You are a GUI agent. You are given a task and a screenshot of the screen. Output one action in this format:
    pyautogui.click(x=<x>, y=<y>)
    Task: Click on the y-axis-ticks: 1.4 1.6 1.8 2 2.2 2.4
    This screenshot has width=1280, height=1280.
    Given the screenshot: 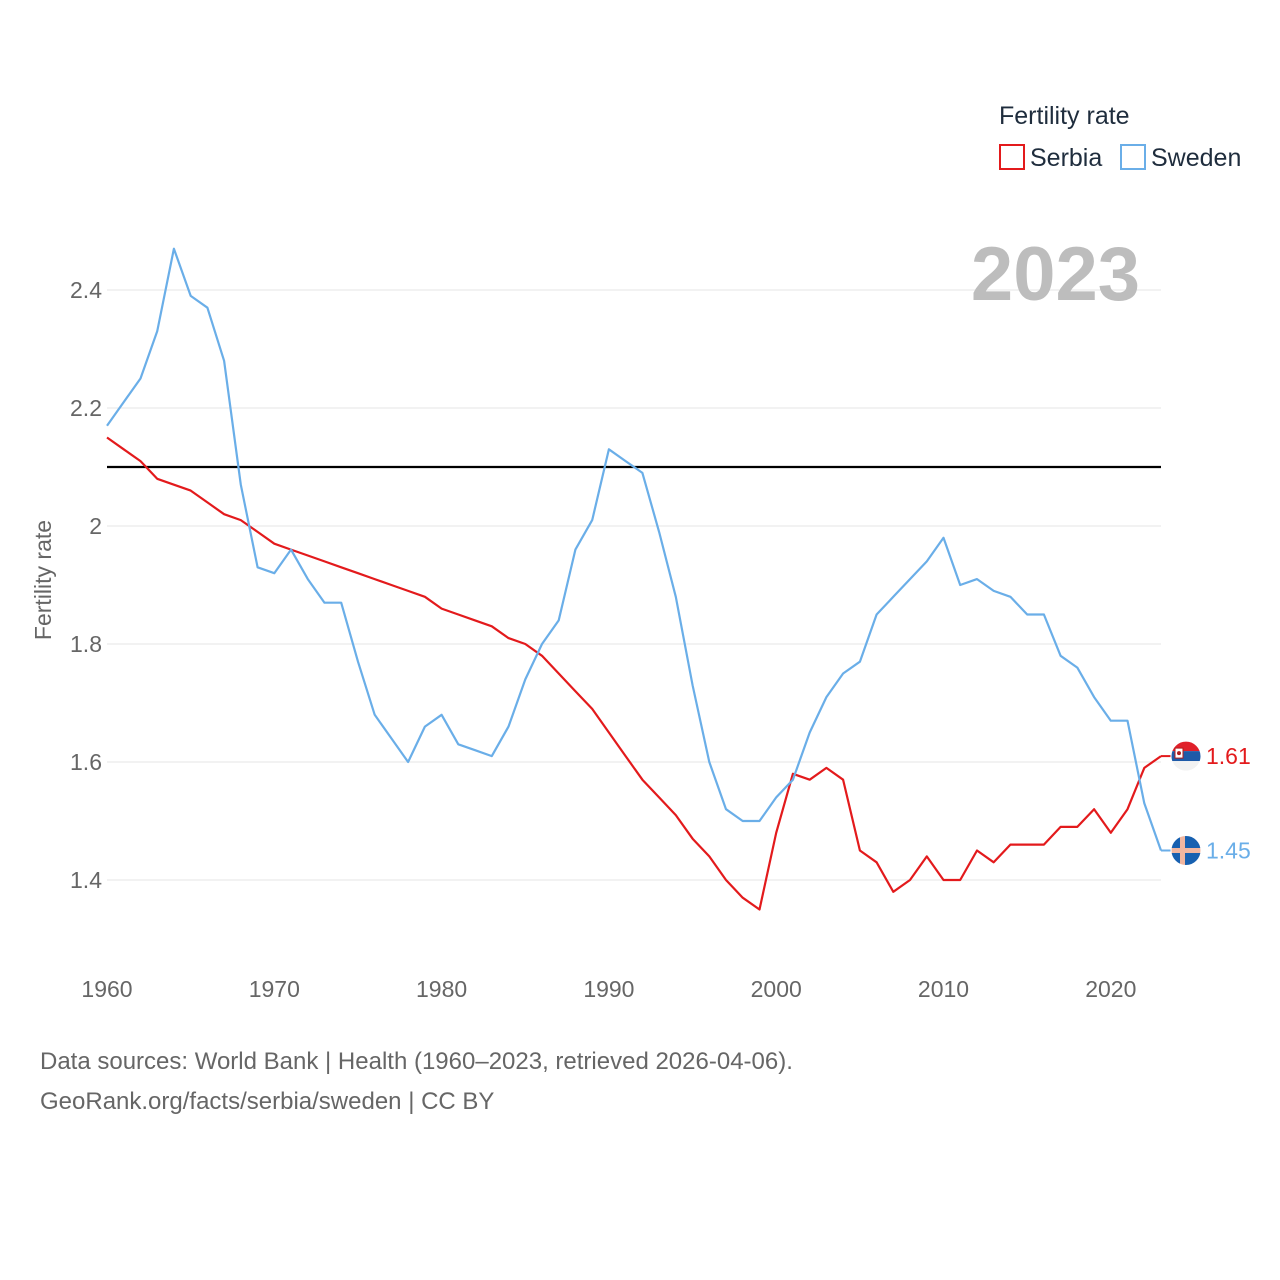 What is the action you would take?
    pyautogui.click(x=86, y=585)
    